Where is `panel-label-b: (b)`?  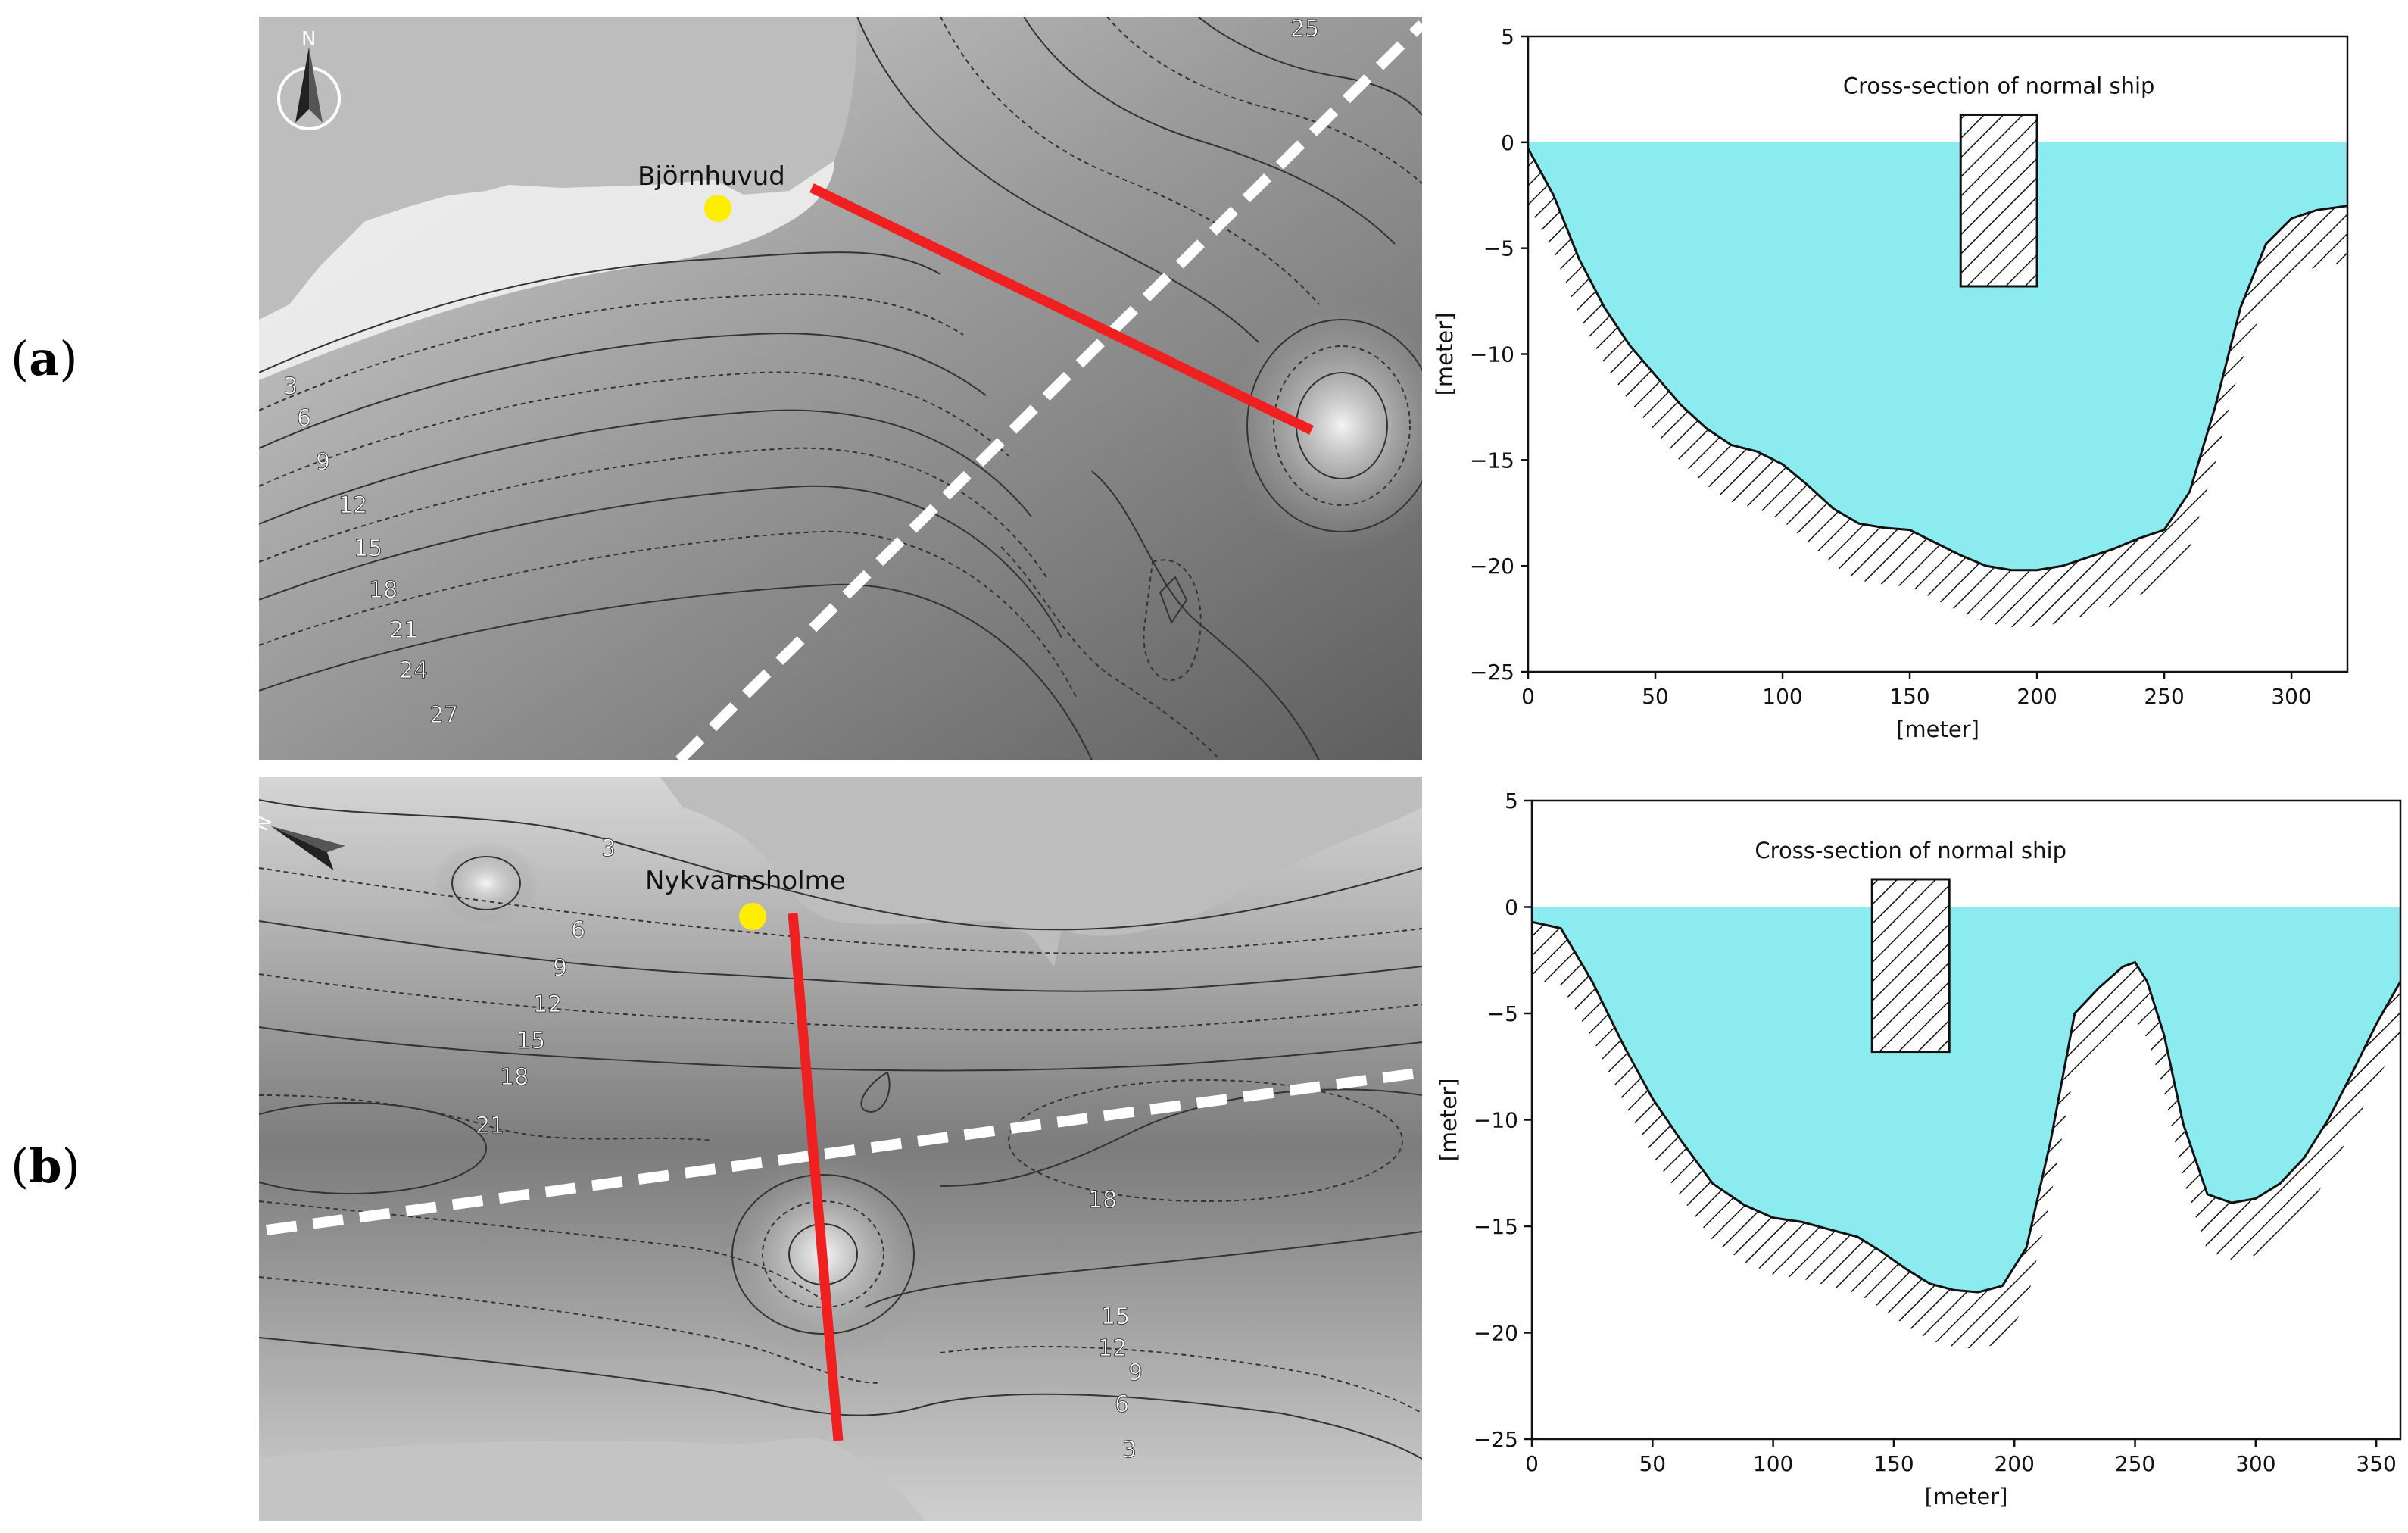
panel-label-b: (b) is located at coordinates (45, 1166).